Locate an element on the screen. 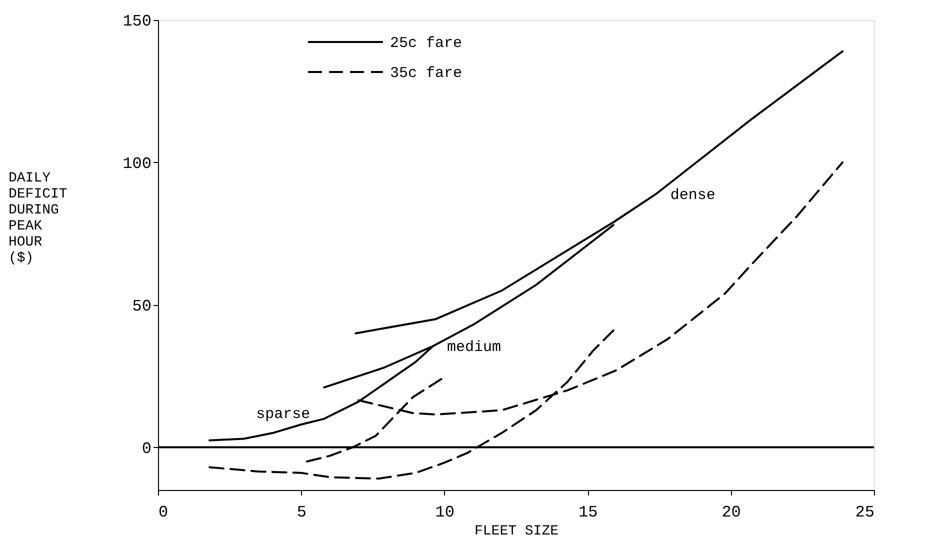  x-tick-label: 5 is located at coordinates (301, 513).